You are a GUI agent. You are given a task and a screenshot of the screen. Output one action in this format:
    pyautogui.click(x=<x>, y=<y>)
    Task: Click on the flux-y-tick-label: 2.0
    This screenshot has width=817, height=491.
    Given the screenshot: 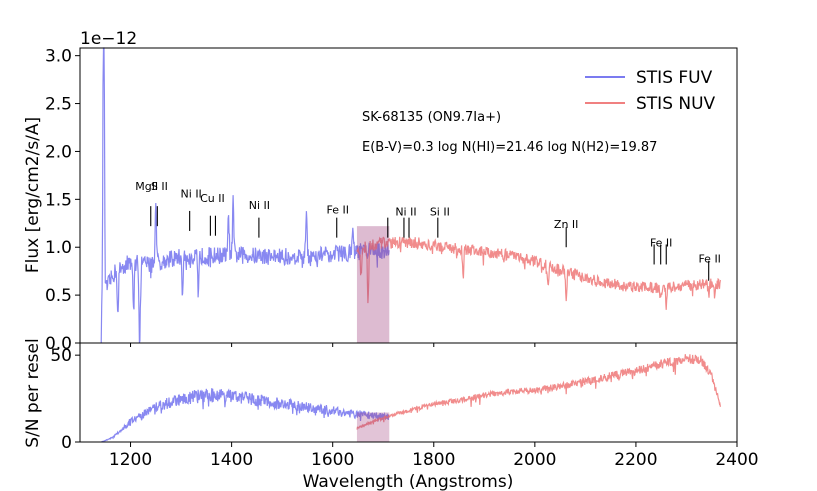 What is the action you would take?
    pyautogui.click(x=58, y=152)
    